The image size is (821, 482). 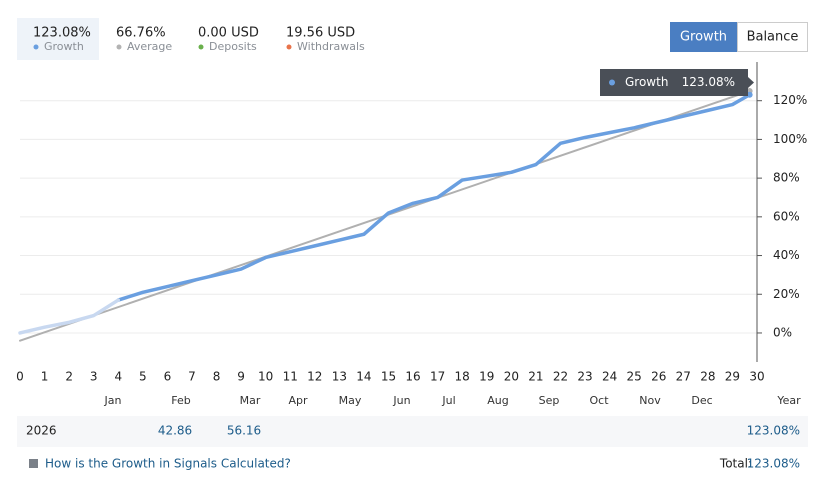 I want to click on x-tick-label: 1, so click(x=45, y=377).